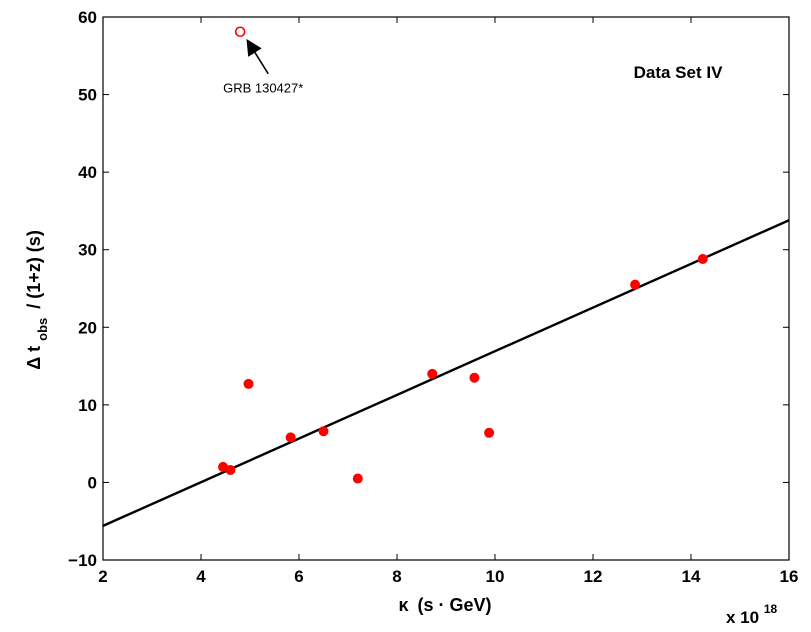 The width and height of the screenshot is (811, 632). What do you see at coordinates (87, 405) in the screenshot?
I see `y-tick-label: 10` at bounding box center [87, 405].